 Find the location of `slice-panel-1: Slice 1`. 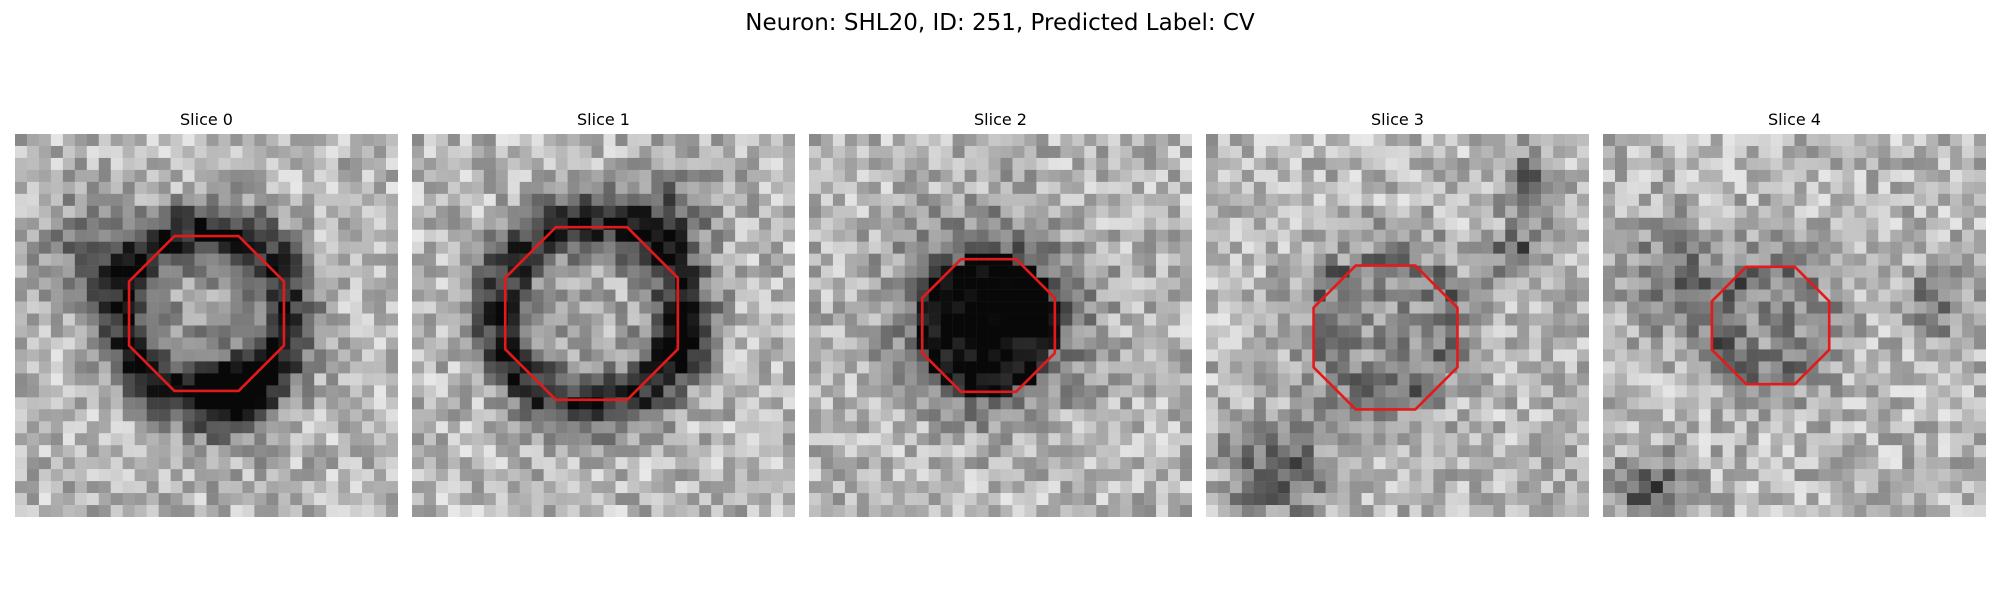

slice-panel-1: Slice 1 is located at coordinates (603, 313).